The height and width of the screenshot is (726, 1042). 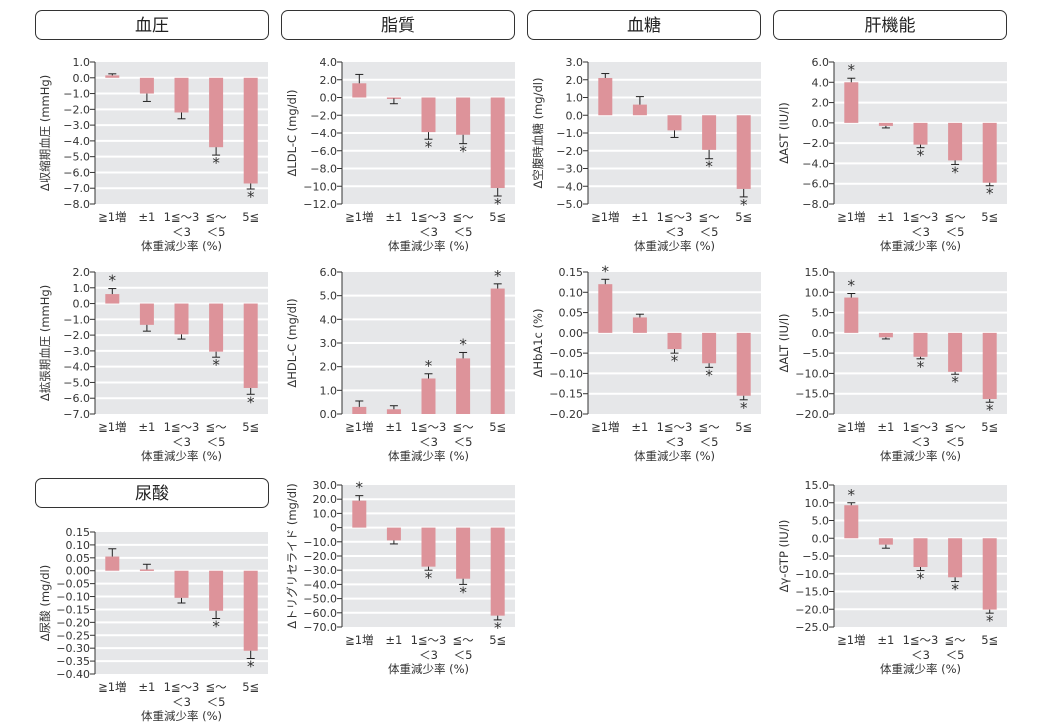 What do you see at coordinates (152, 493) in the screenshot?
I see `section-header-uric-acid: 尿酸` at bounding box center [152, 493].